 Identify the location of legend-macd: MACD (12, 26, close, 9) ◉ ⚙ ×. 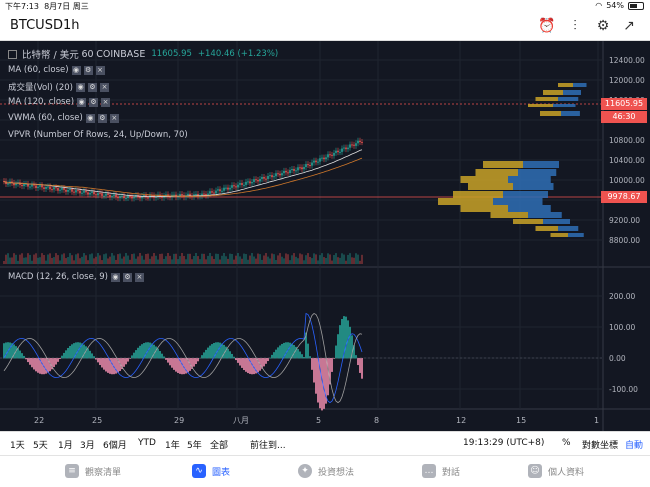
(76, 277).